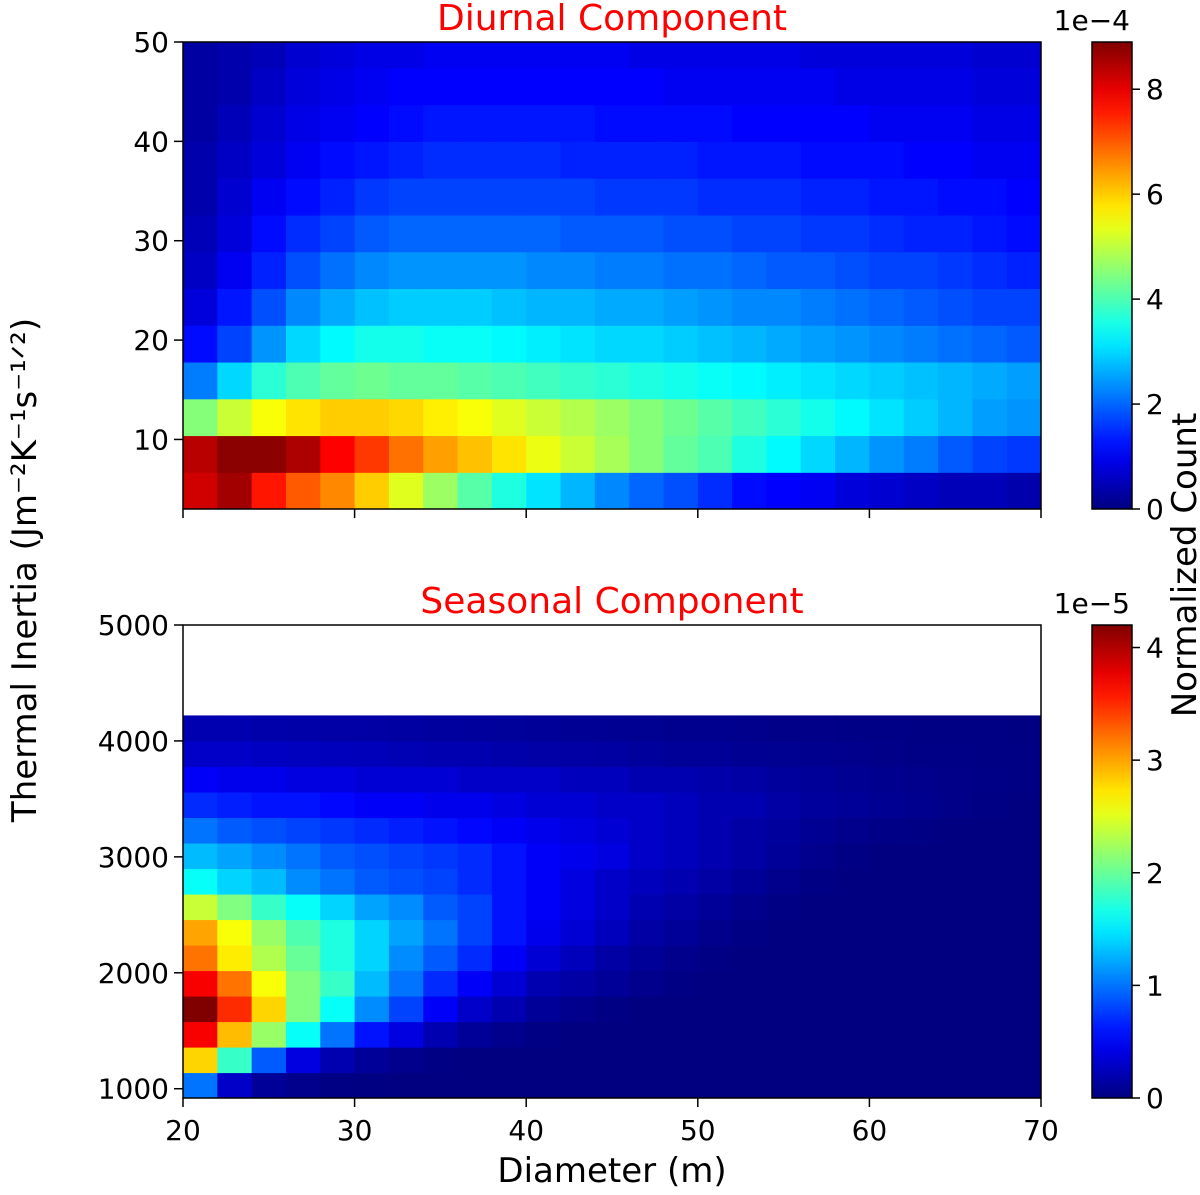  Describe the element at coordinates (133, 741) in the screenshot. I see `seasonal-y-tick-label: 4000` at that location.